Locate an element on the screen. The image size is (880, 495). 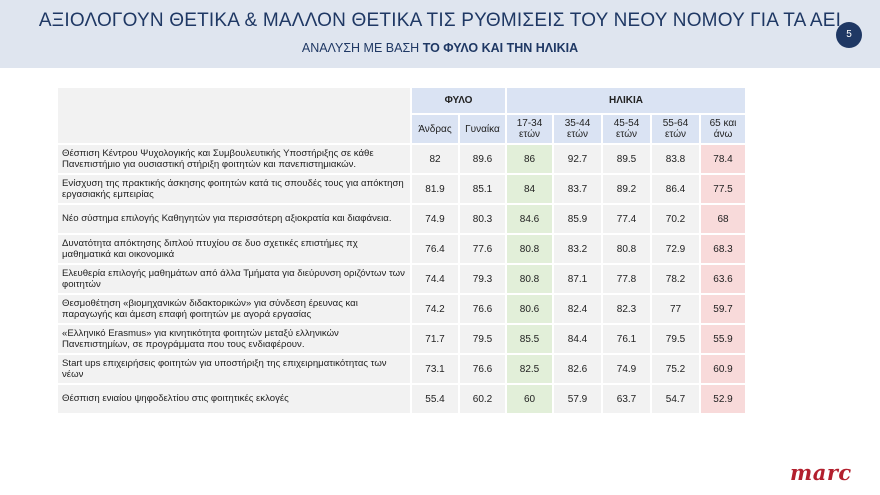
value-cell: 78.2 is located at coordinates (675, 279).